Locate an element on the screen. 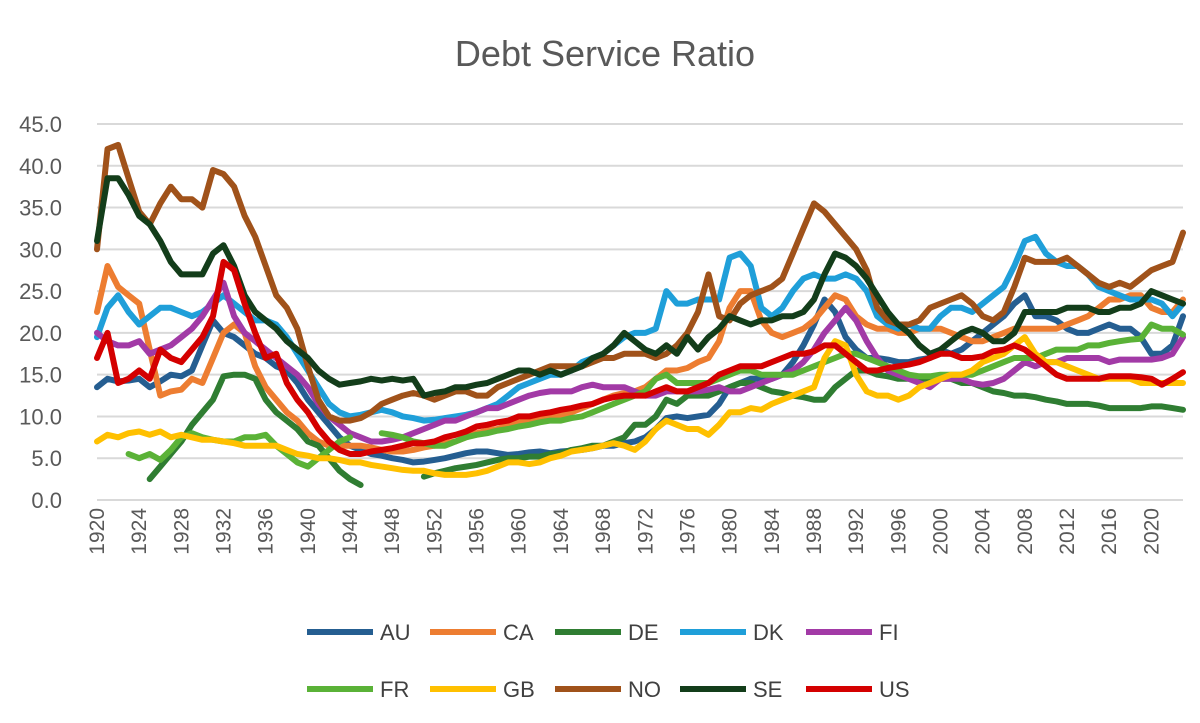 The height and width of the screenshot is (723, 1200). x-tick-label: 1924 is located at coordinates (139, 531).